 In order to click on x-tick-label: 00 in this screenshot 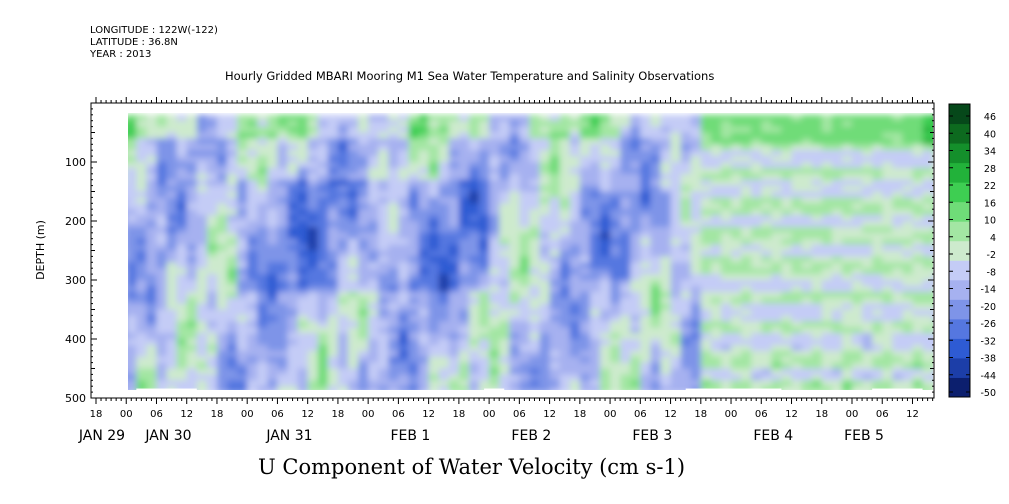, I will do `click(610, 414)`.